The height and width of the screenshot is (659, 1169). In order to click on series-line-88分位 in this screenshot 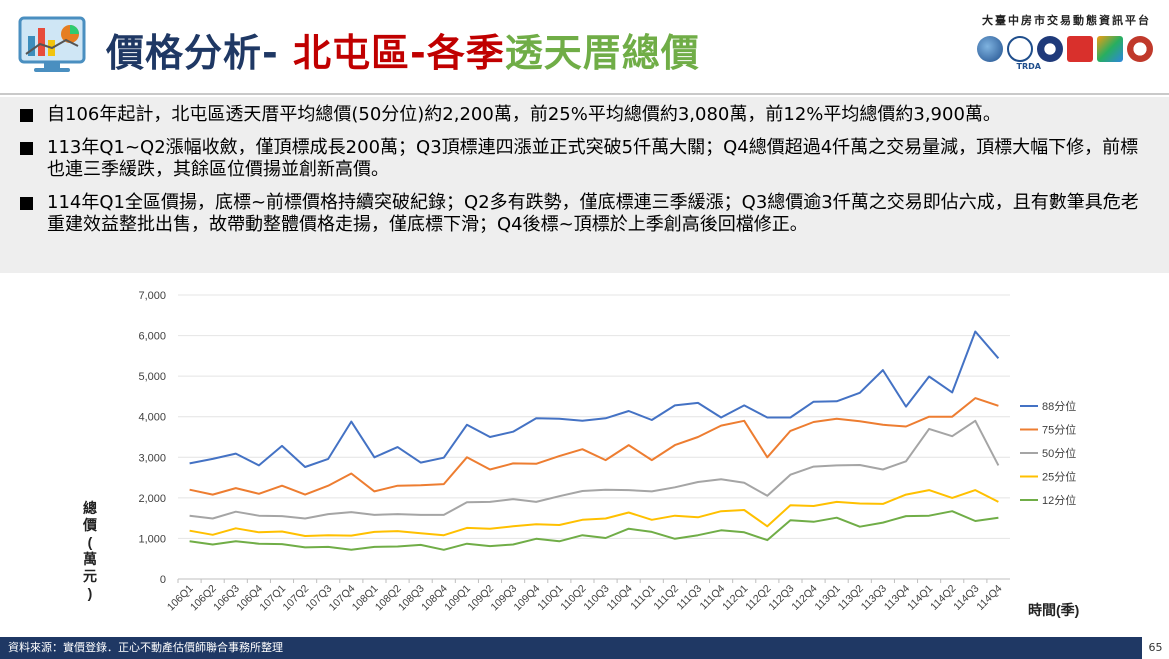, I will do `click(594, 399)`.